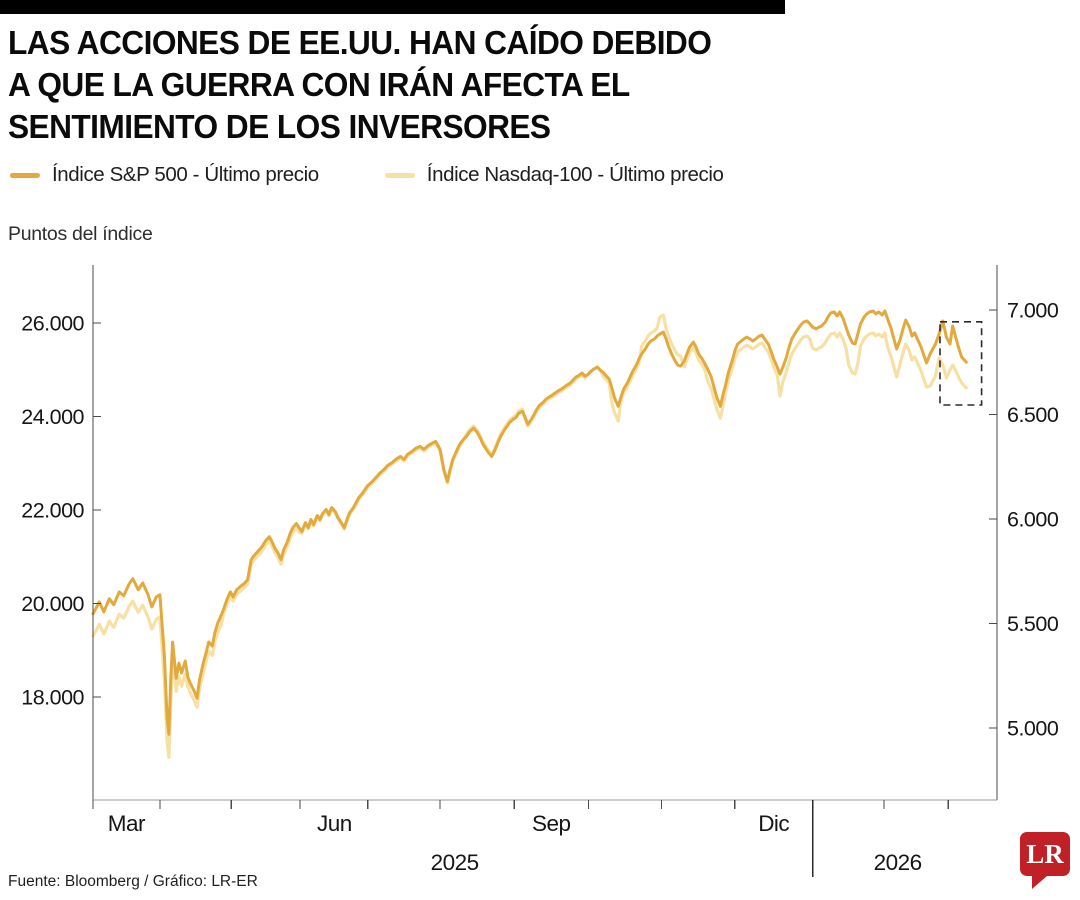 The width and height of the screenshot is (1080, 900). I want to click on left-axis-labels: 18.000 20.000 22.000 24.000 26.000, so click(53, 511).